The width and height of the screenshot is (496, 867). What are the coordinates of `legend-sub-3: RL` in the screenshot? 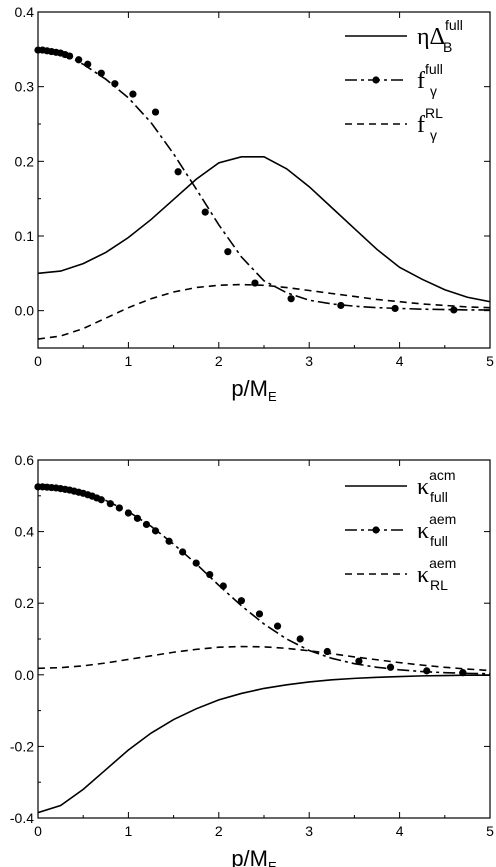 It's located at (439, 585).